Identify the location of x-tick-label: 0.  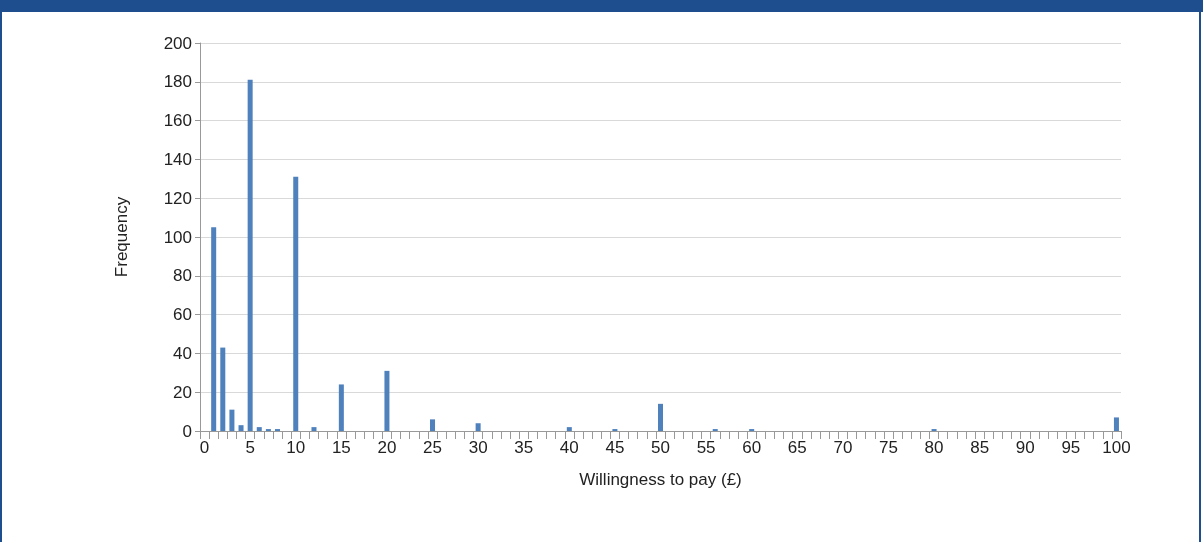
(204, 447).